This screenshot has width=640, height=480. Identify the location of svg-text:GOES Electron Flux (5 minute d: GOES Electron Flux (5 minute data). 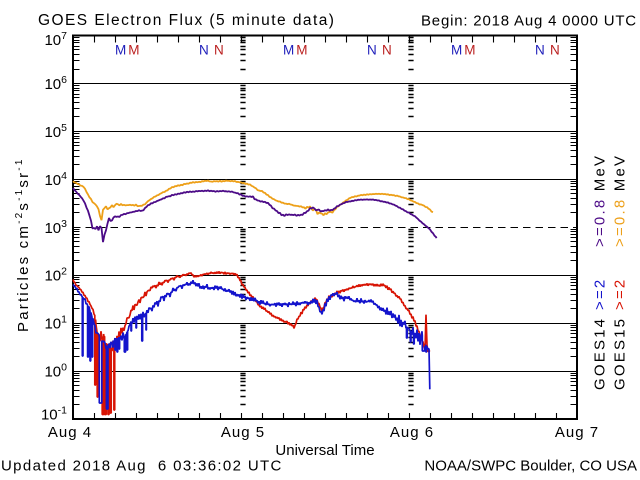
(186, 20).